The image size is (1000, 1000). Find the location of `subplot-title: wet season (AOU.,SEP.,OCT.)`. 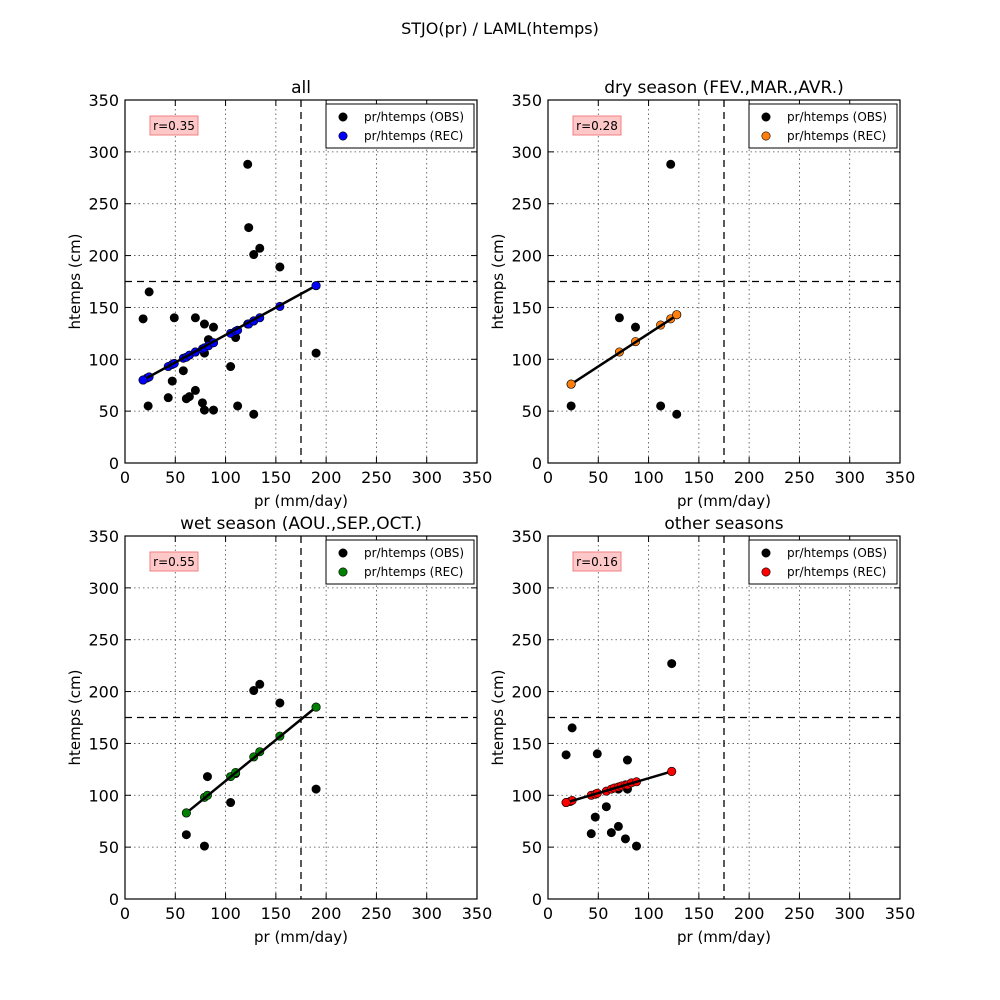

subplot-title: wet season (AOU.,SEP.,OCT.) is located at coordinates (301, 524).